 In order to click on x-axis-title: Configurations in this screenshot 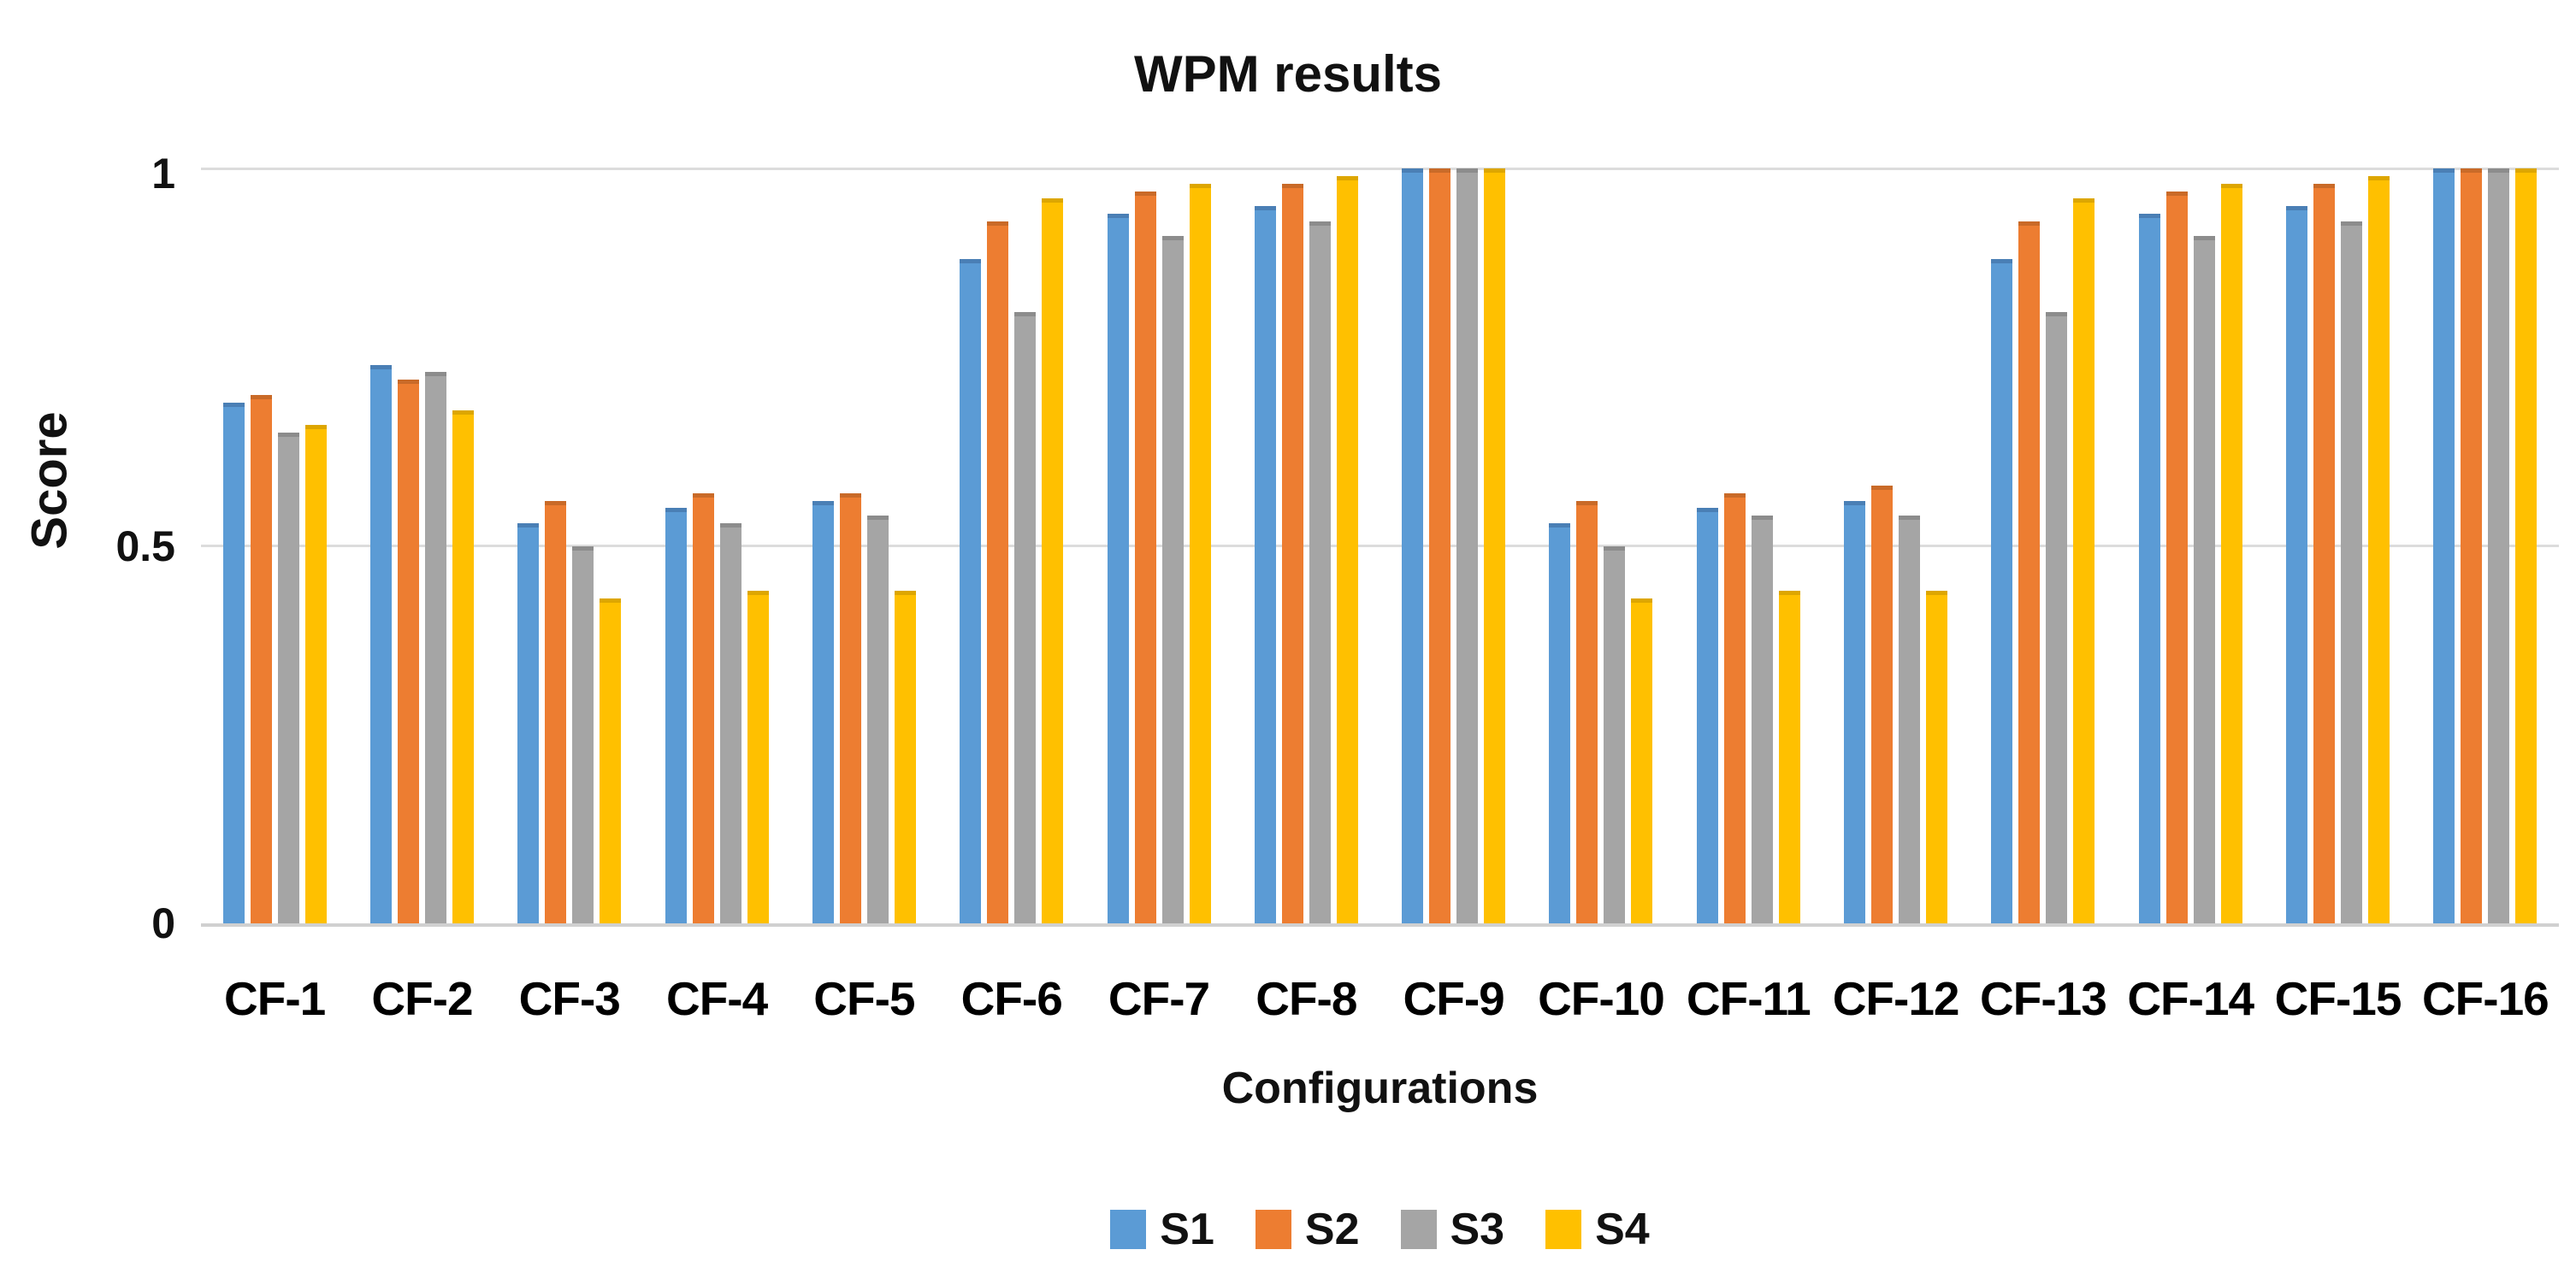, I will do `click(1380, 1089)`.